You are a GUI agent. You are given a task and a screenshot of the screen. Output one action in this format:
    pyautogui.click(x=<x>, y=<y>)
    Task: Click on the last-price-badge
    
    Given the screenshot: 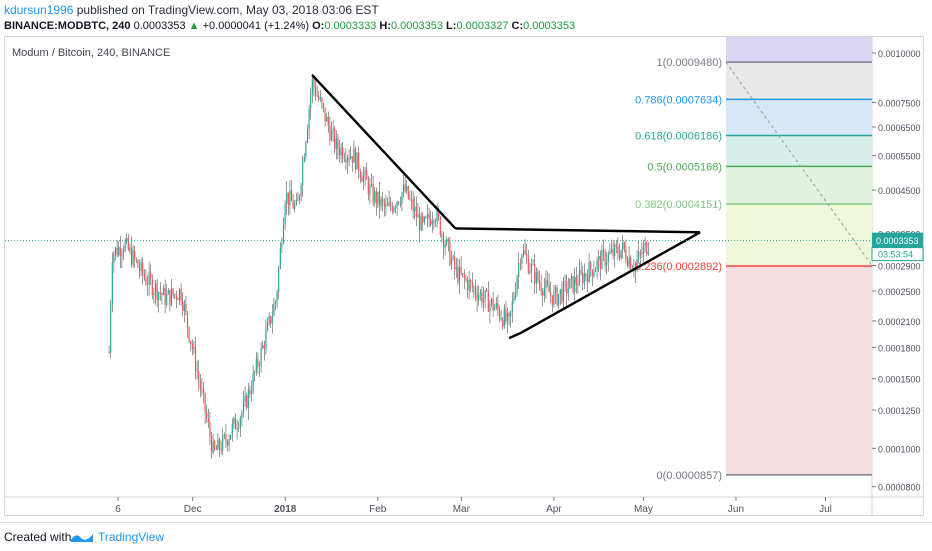 What is the action you would take?
    pyautogui.click(x=897, y=240)
    